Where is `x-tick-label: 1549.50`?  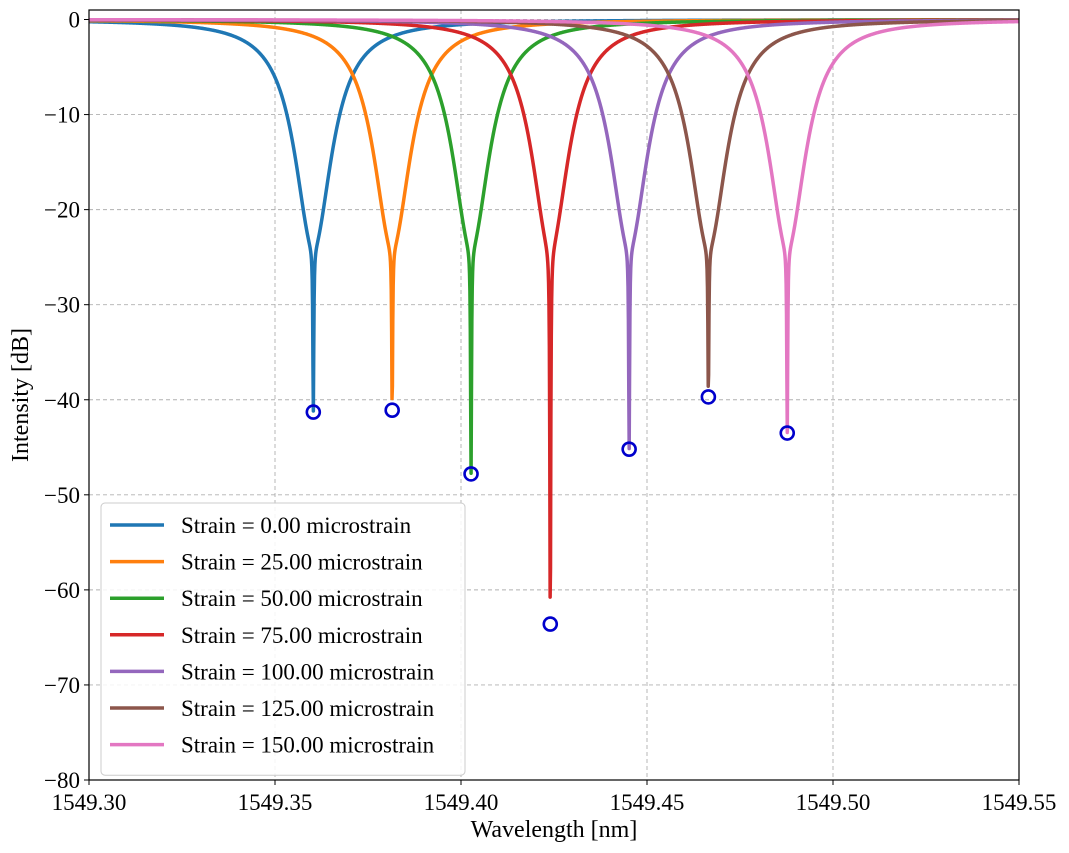
x-tick-label: 1549.50 is located at coordinates (833, 802).